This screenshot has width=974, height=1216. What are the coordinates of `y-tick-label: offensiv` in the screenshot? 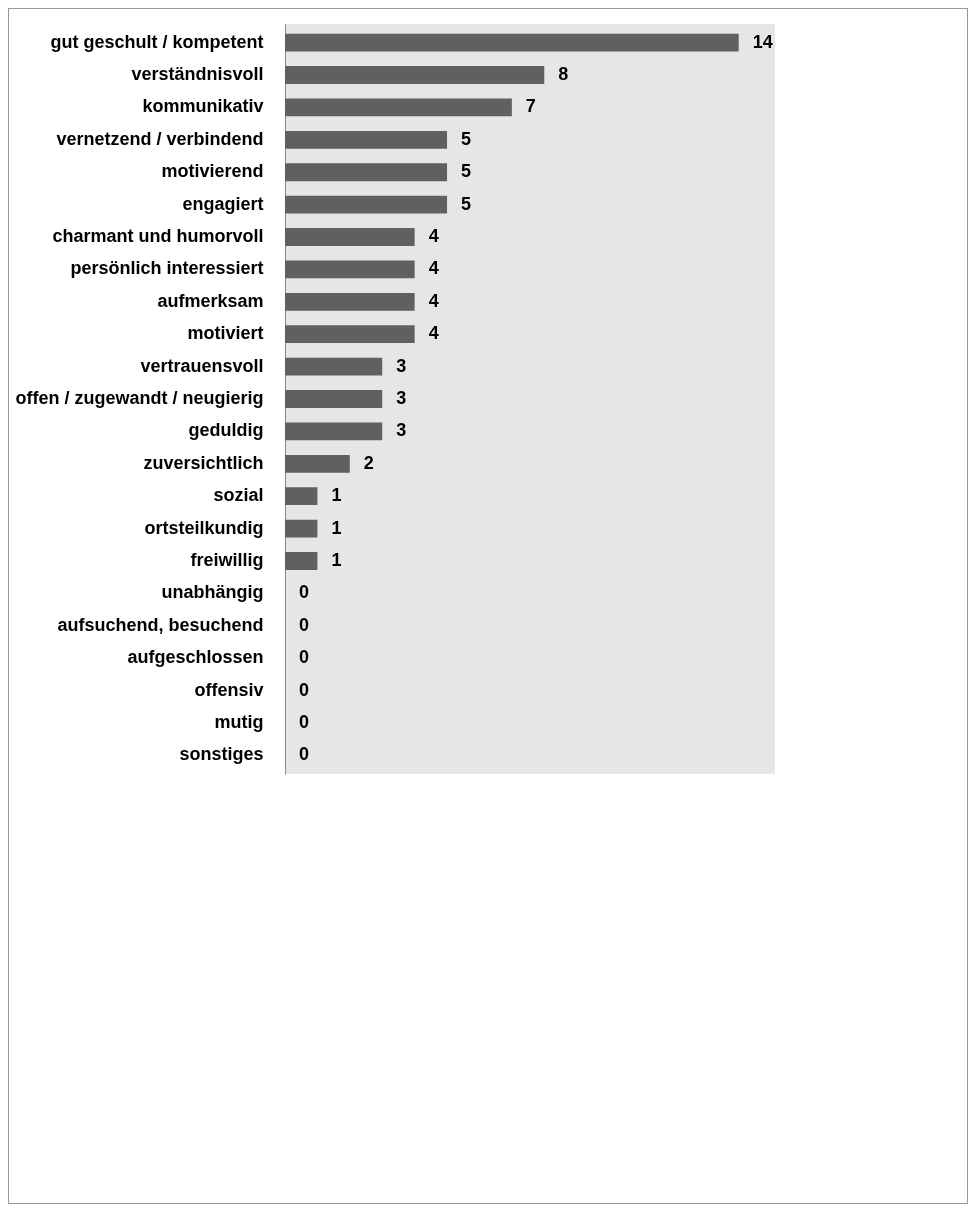 It's located at (229, 689).